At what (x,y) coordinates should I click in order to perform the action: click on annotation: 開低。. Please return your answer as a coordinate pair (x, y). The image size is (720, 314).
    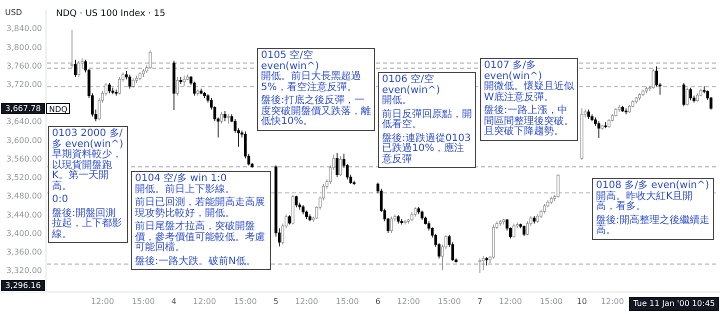
    Looking at the image, I should click on (397, 100).